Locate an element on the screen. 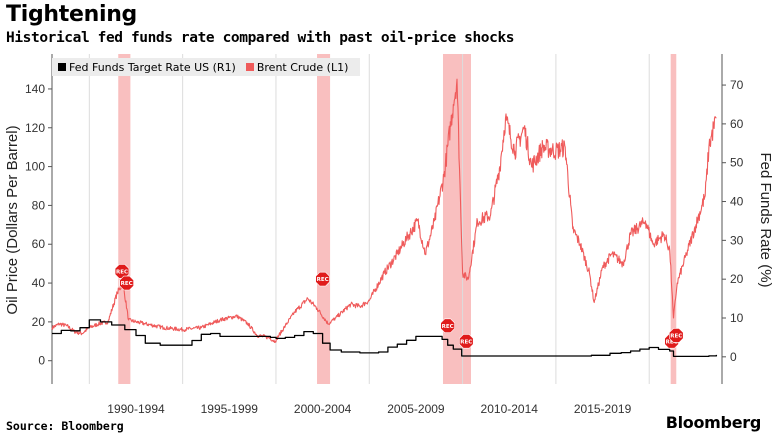 The height and width of the screenshot is (435, 775). source-note: Source: Bloomberg is located at coordinates (65, 426).